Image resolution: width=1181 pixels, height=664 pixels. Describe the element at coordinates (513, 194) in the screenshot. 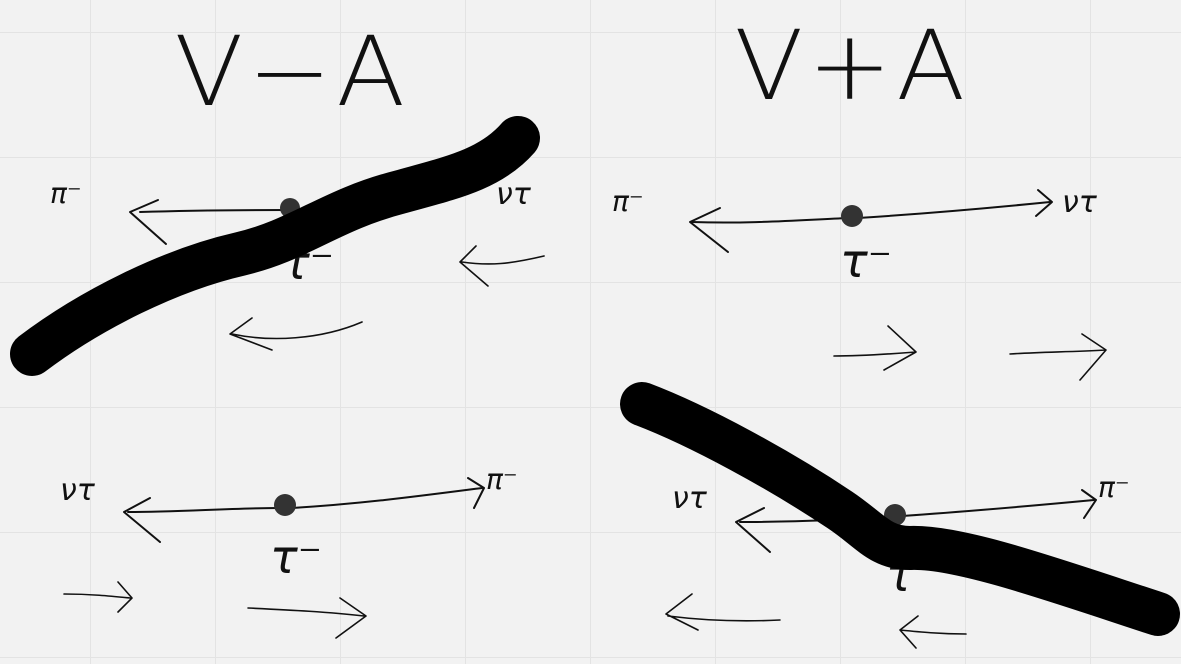

I see `neutrino-label-top-left: ντ` at that location.